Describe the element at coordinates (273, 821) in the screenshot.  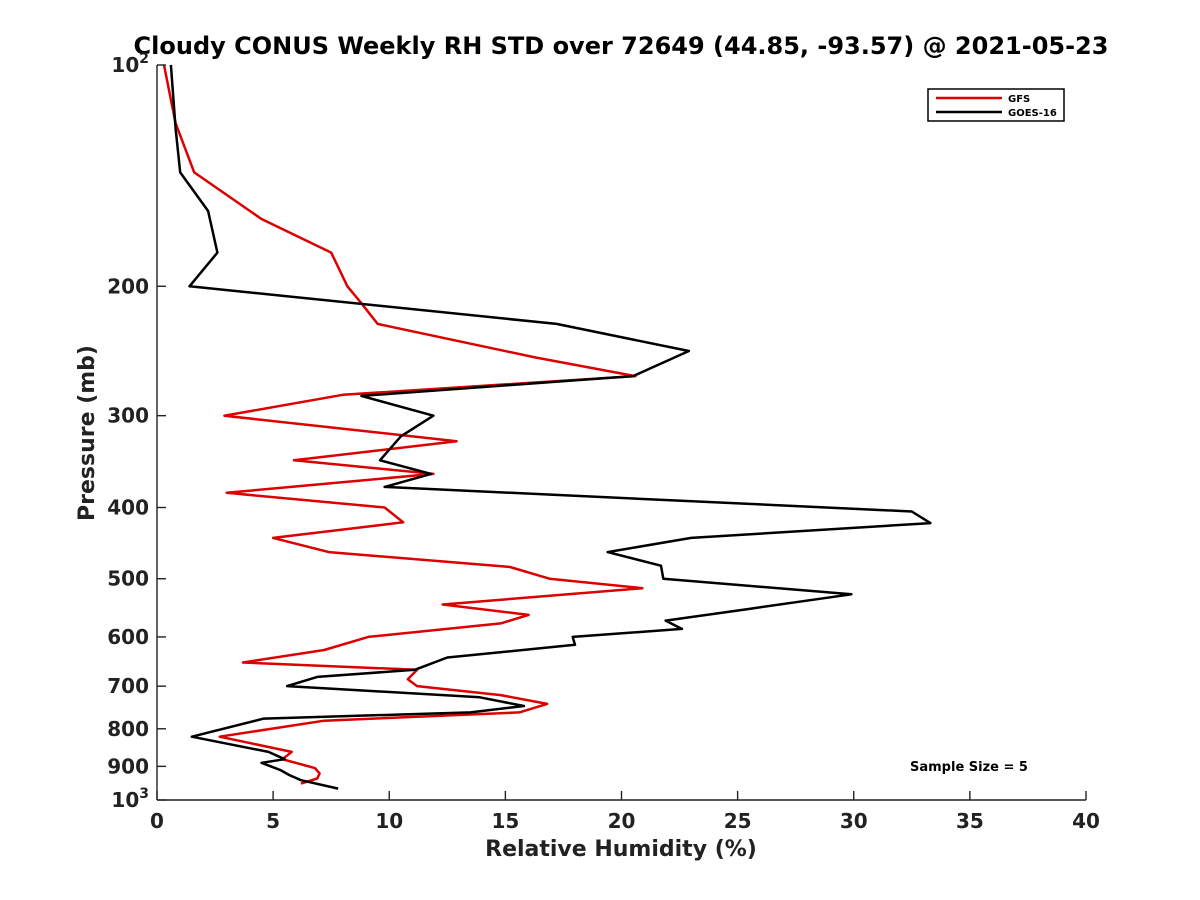
I see `x-tick-label: 5` at that location.